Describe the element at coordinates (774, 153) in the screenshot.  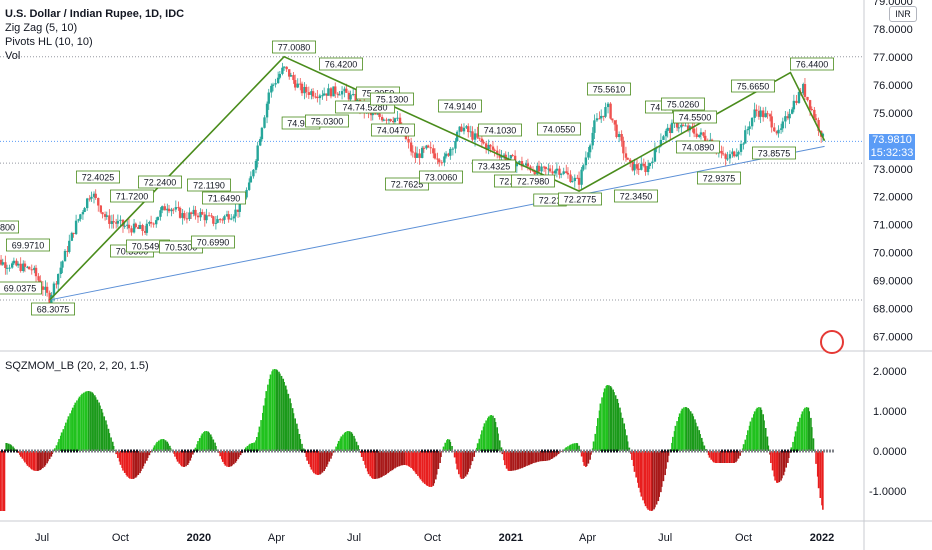
I see `pivot-label: 73.8575` at that location.